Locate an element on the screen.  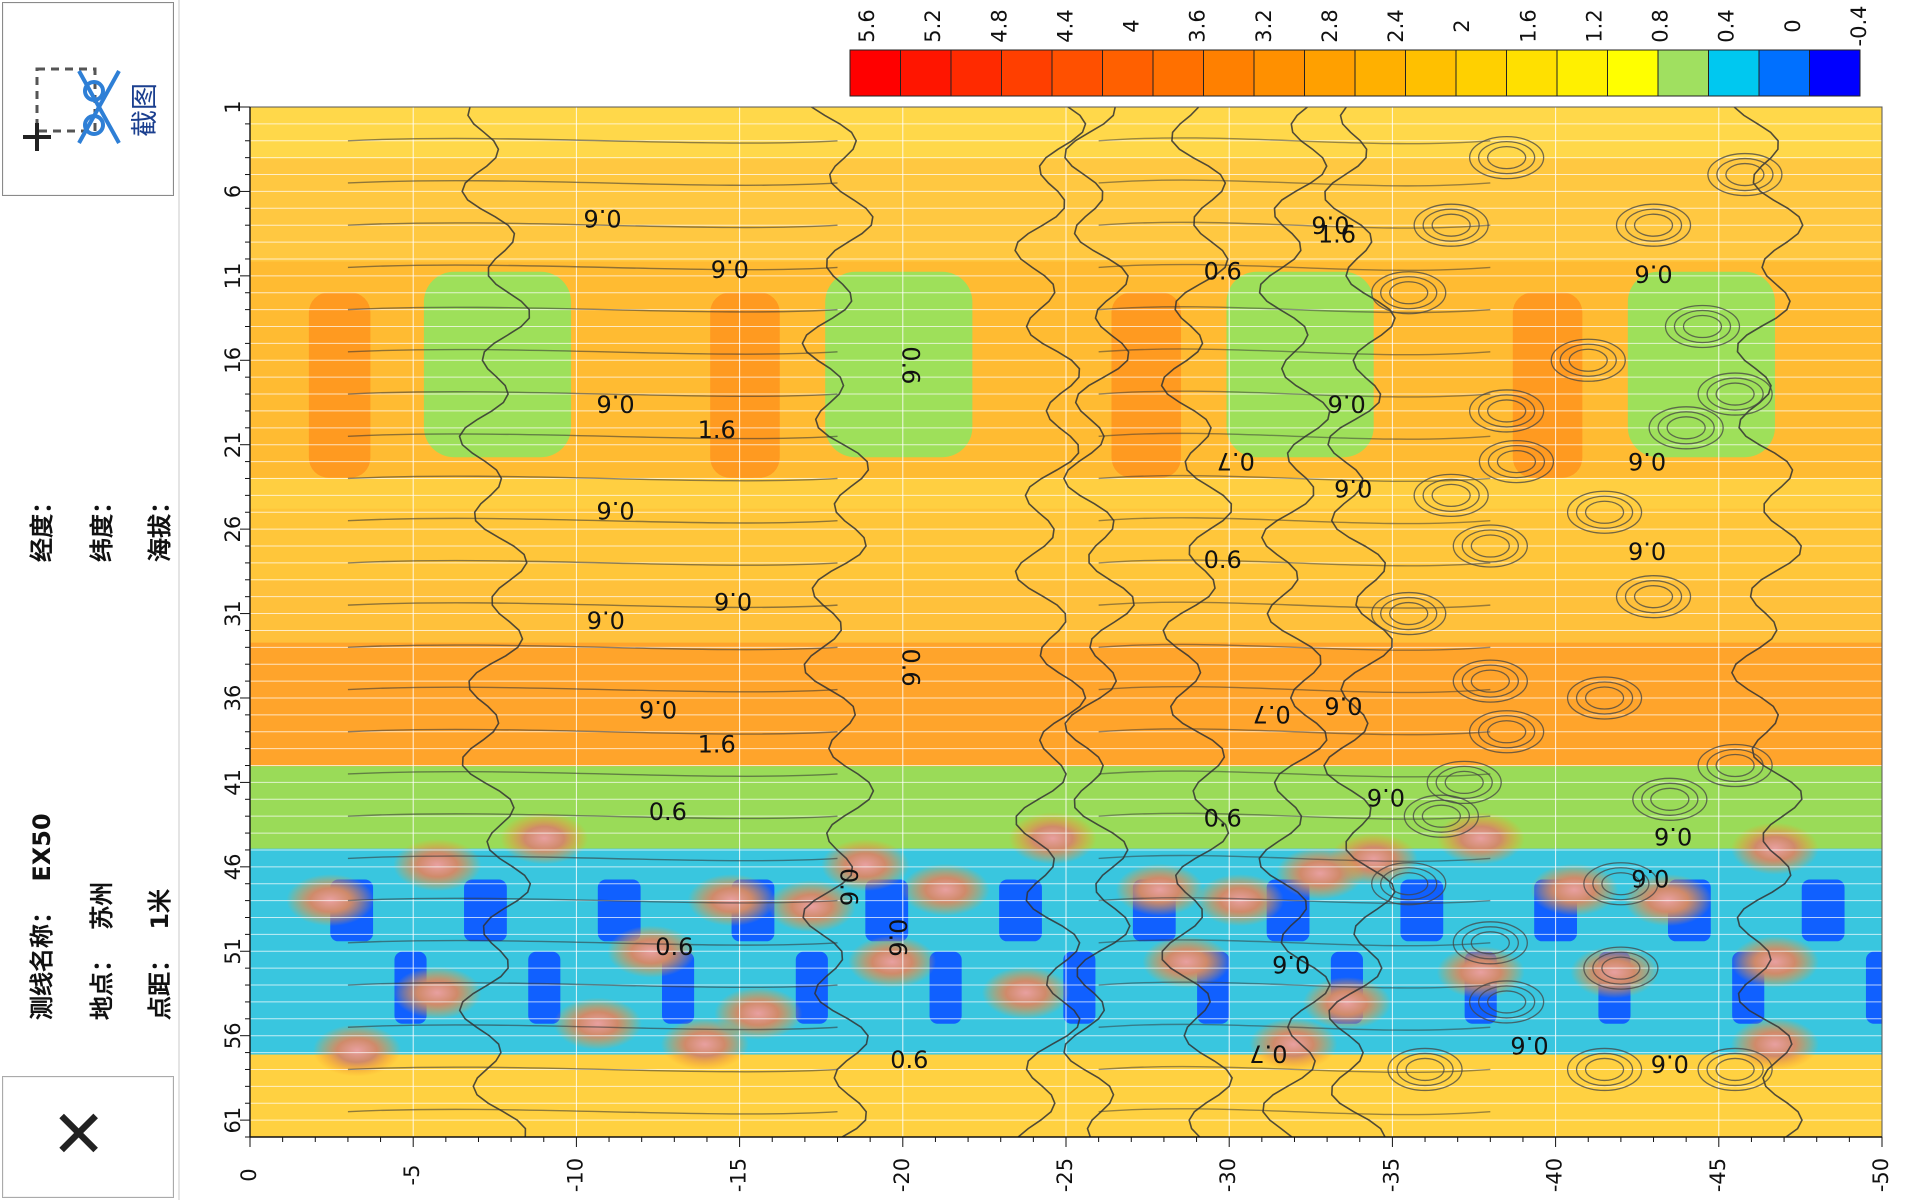
depth-tick-label: -10 is located at coordinates (575, 1175).